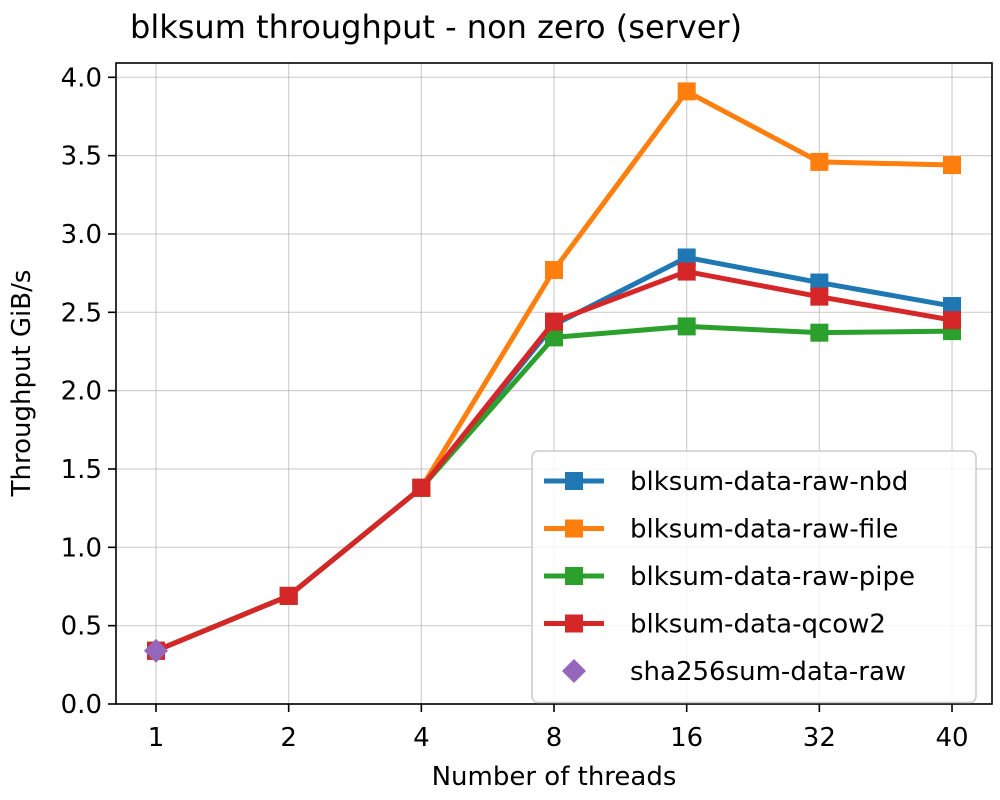 The width and height of the screenshot is (1000, 800). What do you see at coordinates (81, 548) in the screenshot?
I see `y-tick-label: 1.0` at bounding box center [81, 548].